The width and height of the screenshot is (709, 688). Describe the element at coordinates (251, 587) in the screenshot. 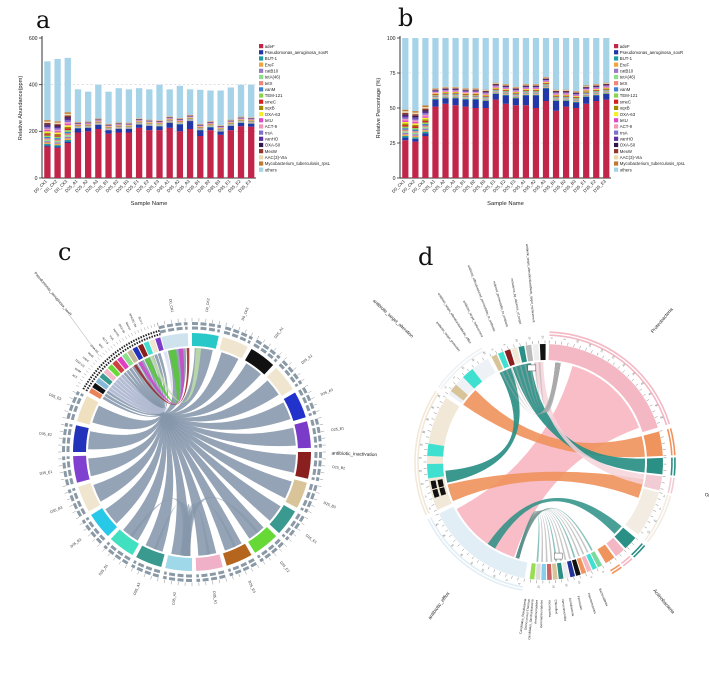

I see `label-text: D25_E3` at that location.